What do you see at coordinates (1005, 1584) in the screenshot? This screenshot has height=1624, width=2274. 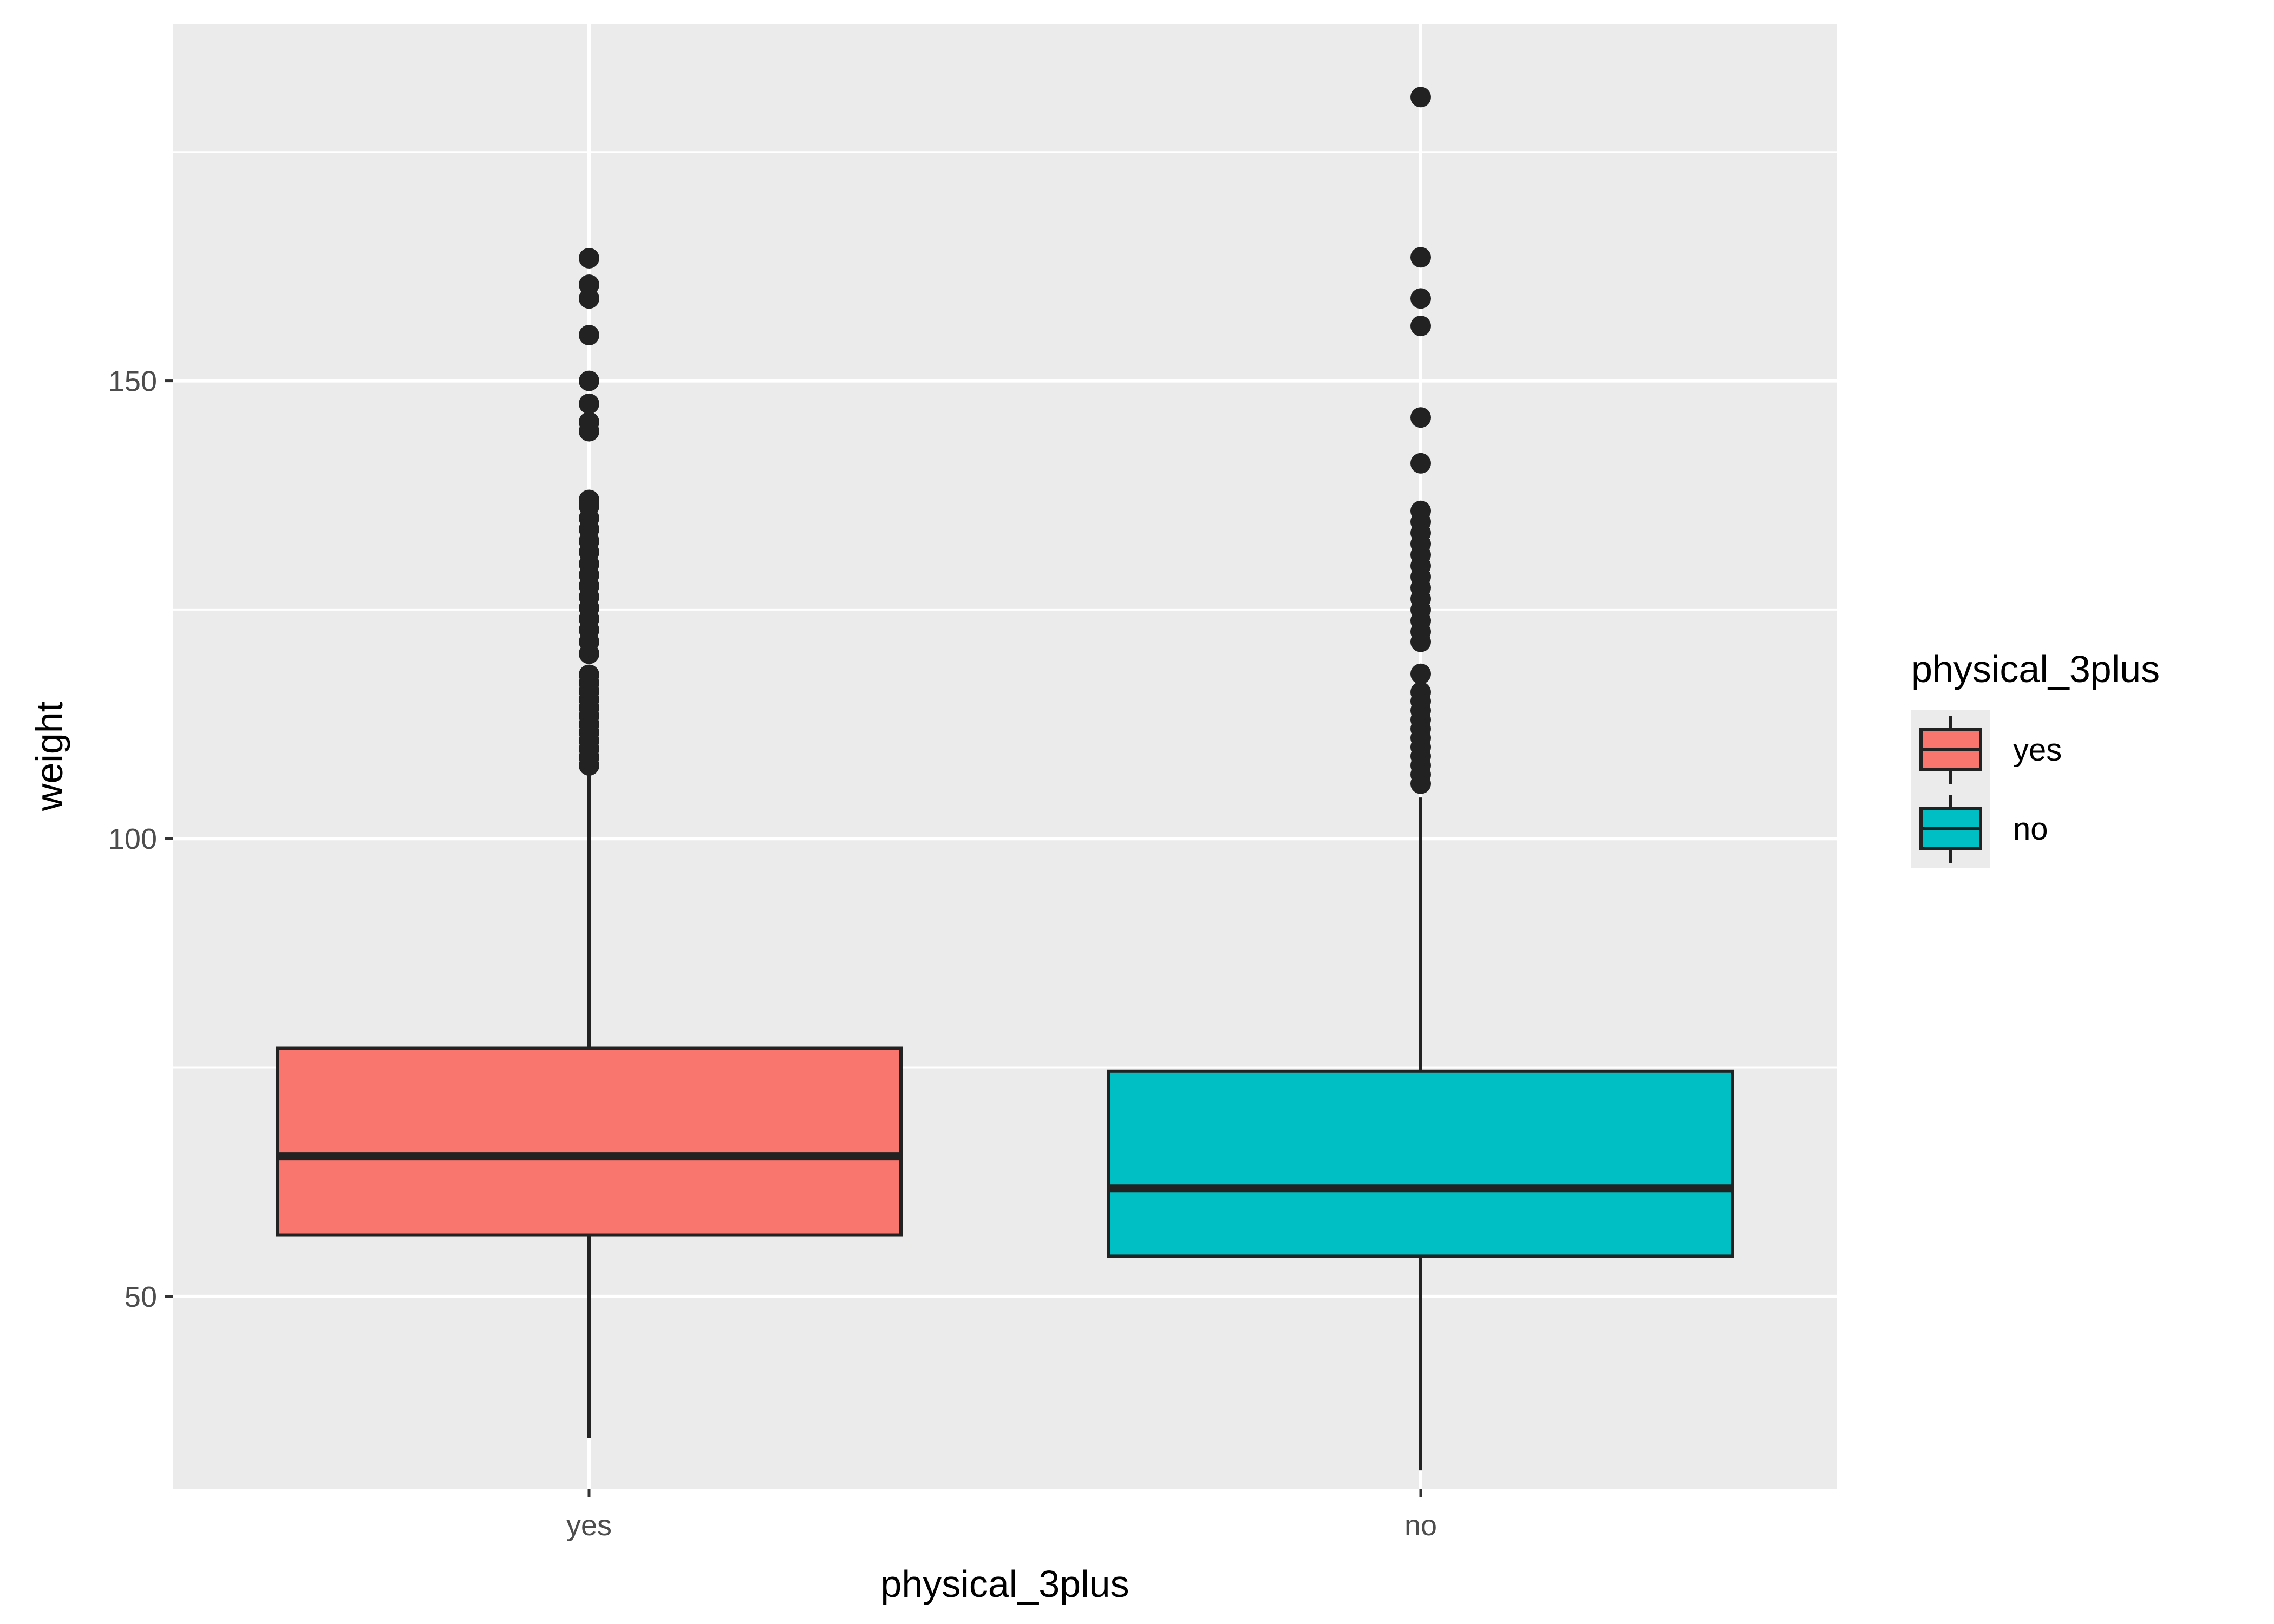 I see `x-axis-title: physical_3plus` at bounding box center [1005, 1584].